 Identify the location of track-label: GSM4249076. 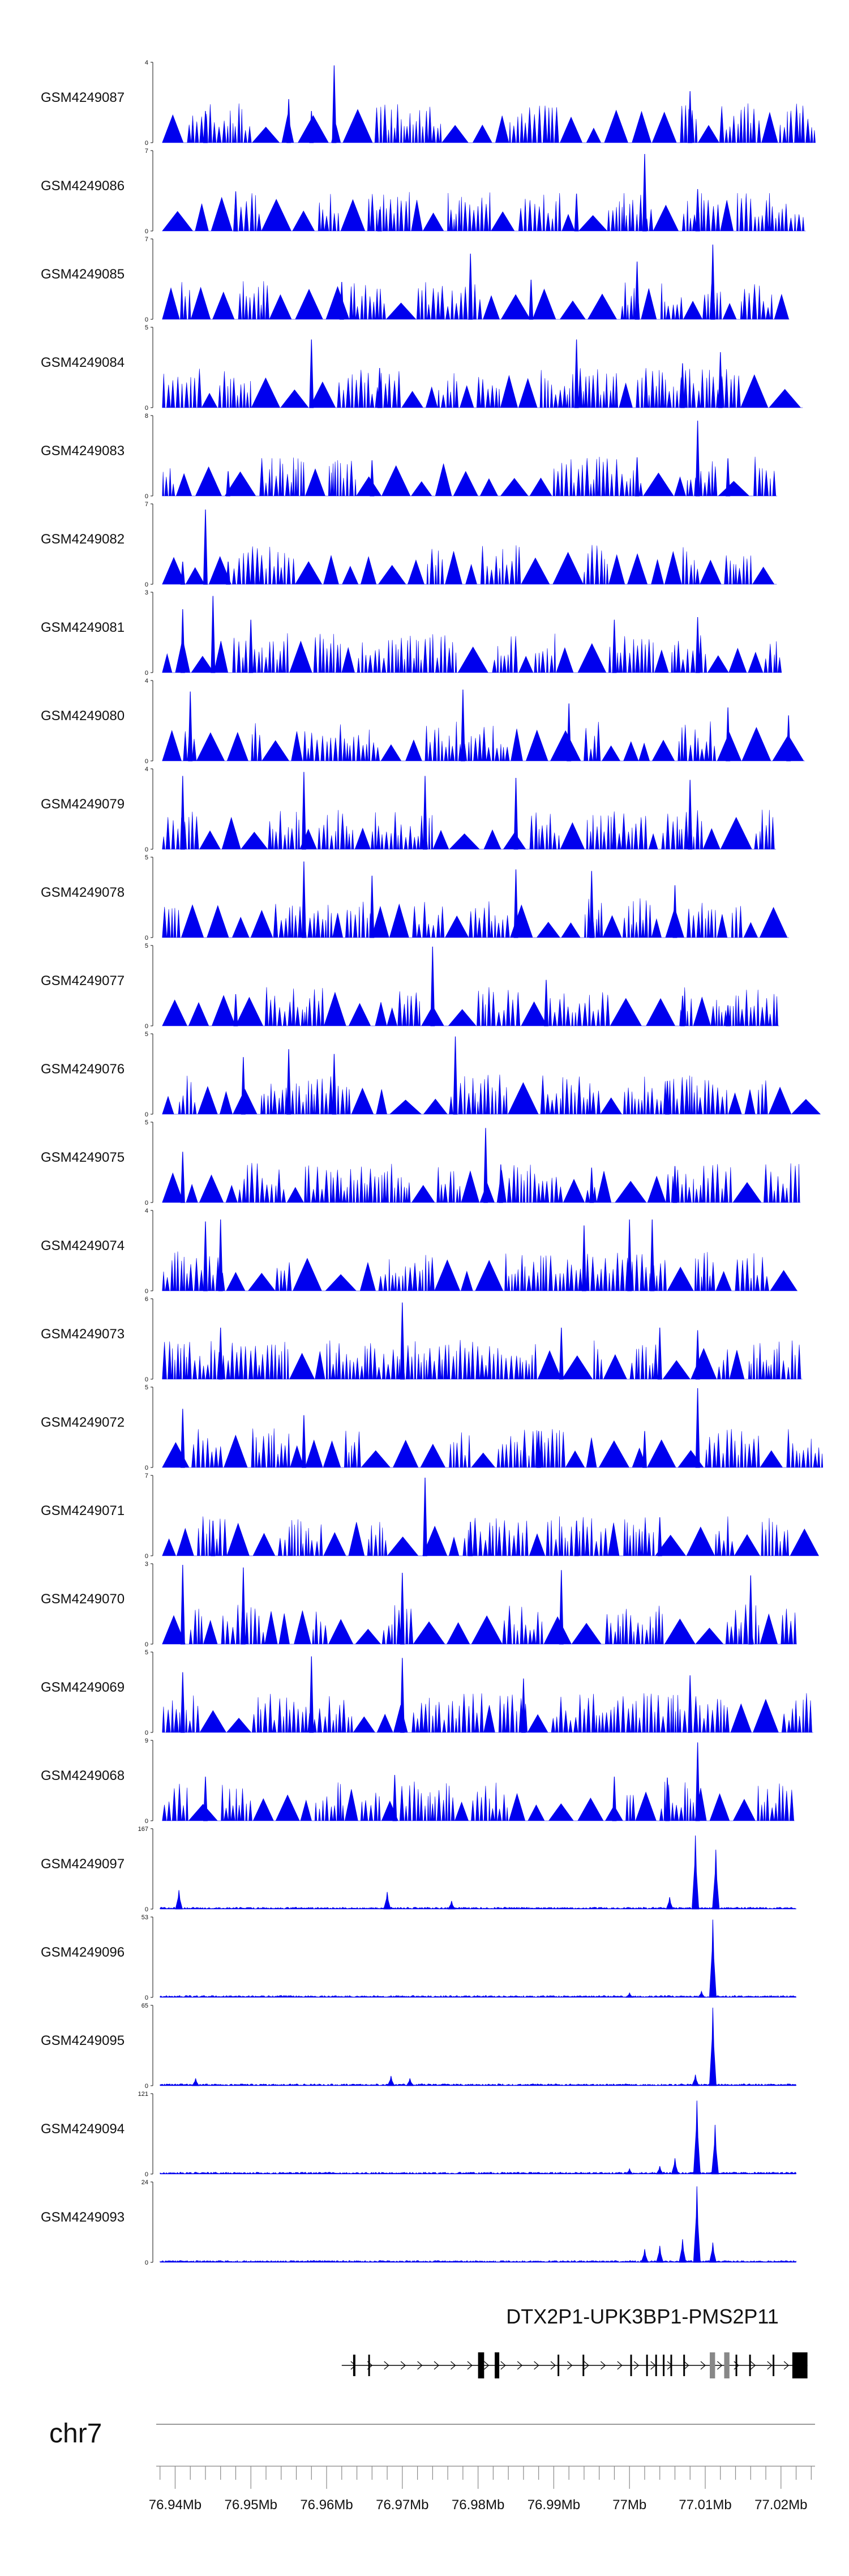
(83, 1069).